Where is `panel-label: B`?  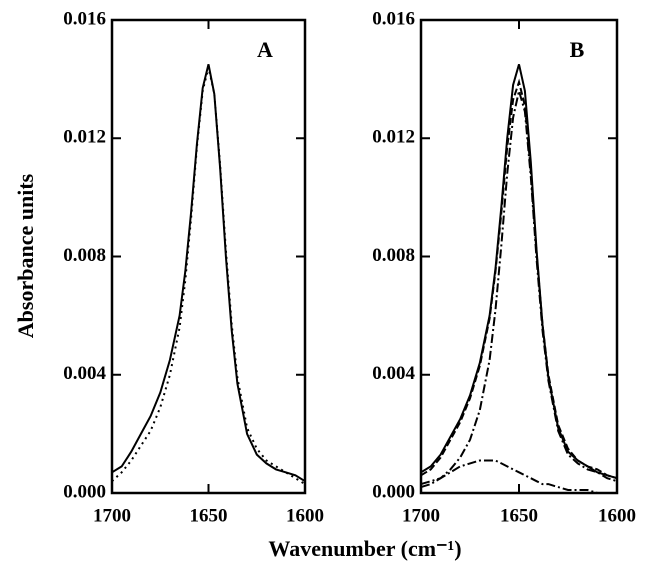 panel-label: B is located at coordinates (577, 49).